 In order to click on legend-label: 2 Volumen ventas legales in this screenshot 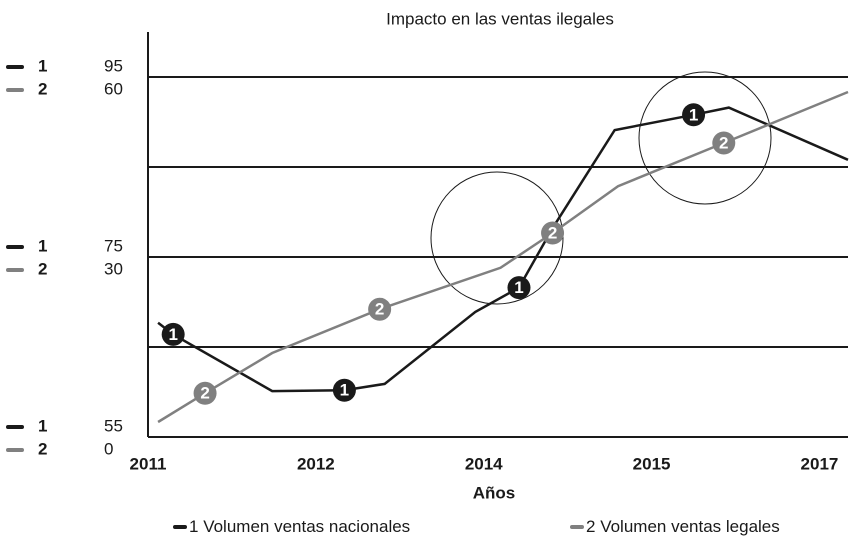, I will do `click(683, 526)`.